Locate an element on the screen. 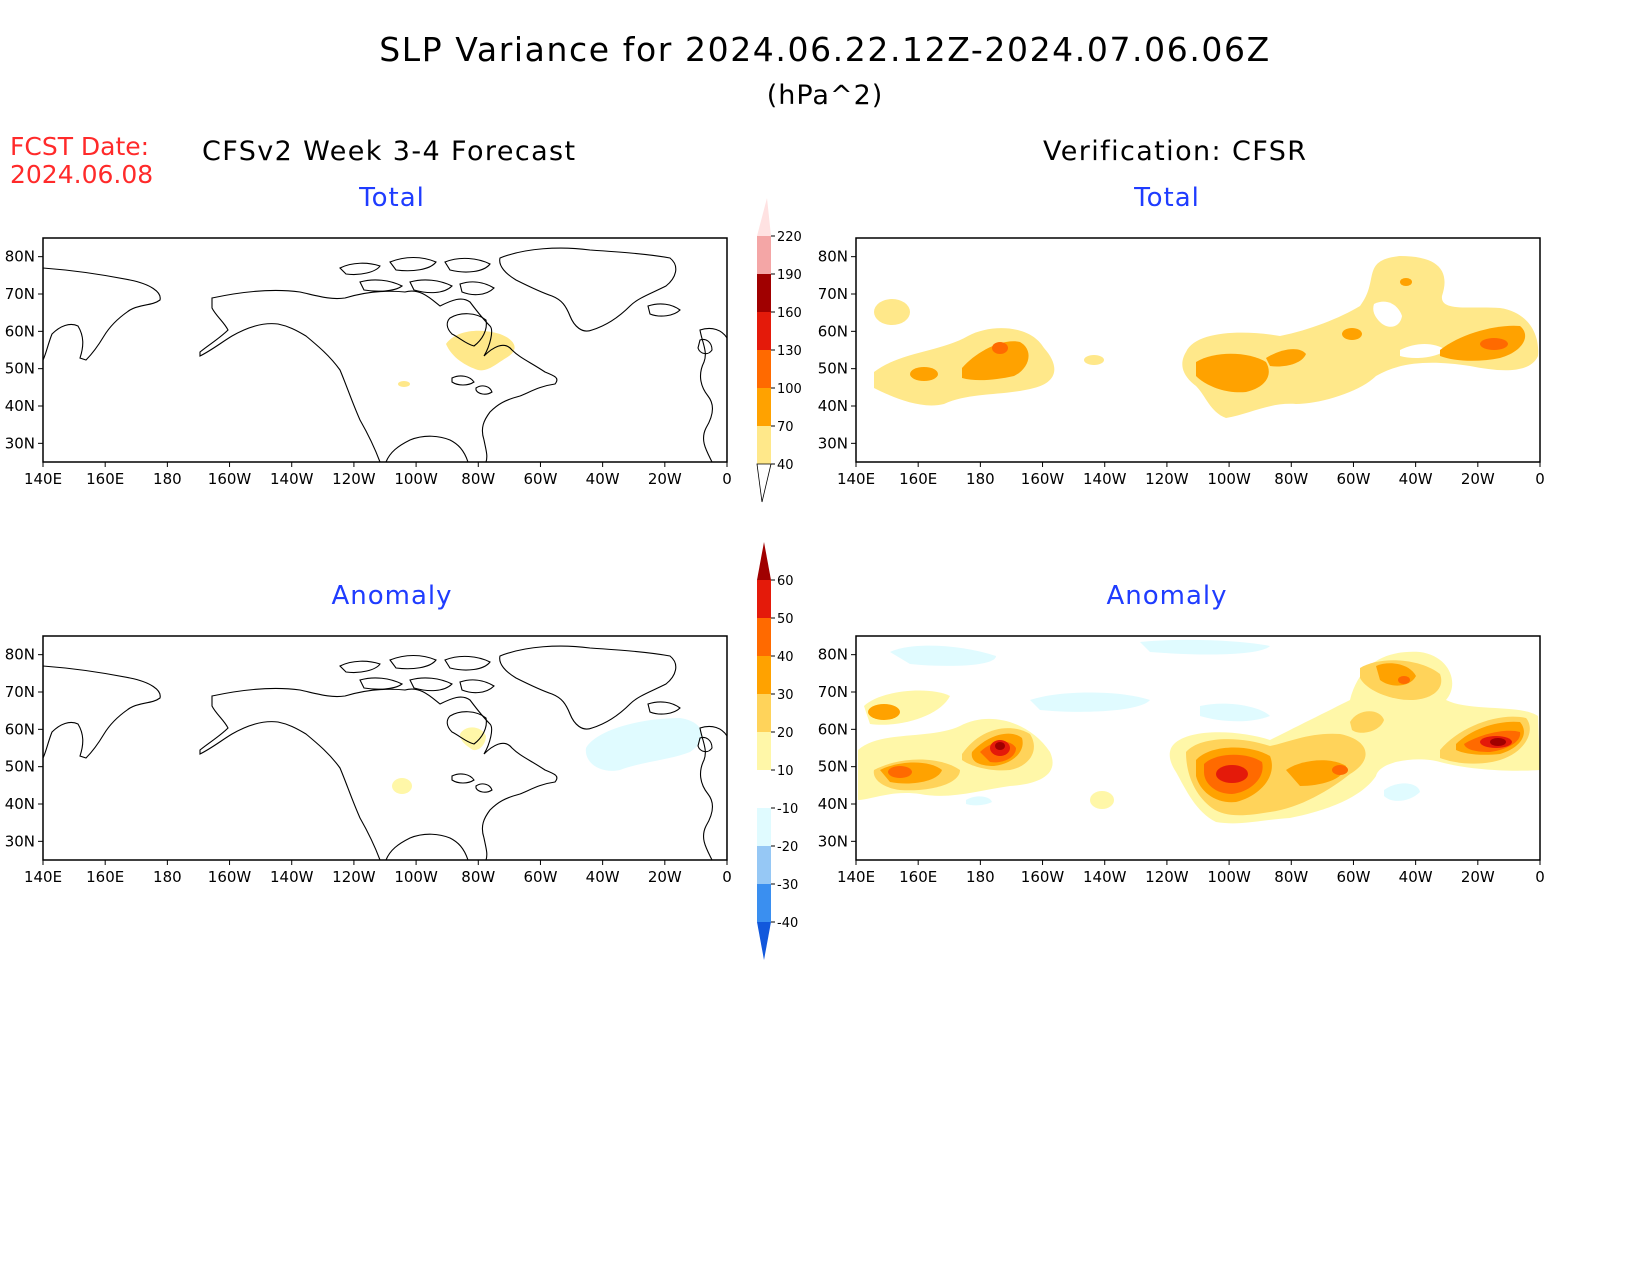 The image size is (1650, 1275). total-colorbar-label: 220 is located at coordinates (789, 237).